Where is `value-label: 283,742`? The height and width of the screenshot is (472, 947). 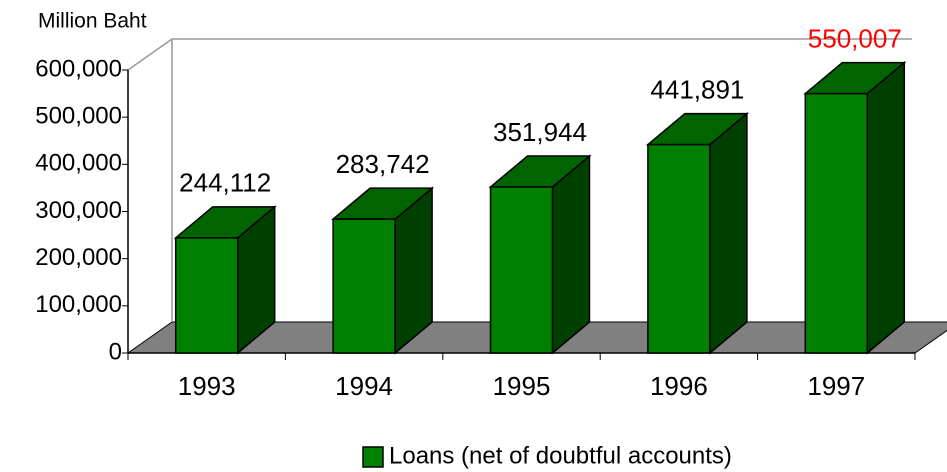 value-label: 283,742 is located at coordinates (383, 164).